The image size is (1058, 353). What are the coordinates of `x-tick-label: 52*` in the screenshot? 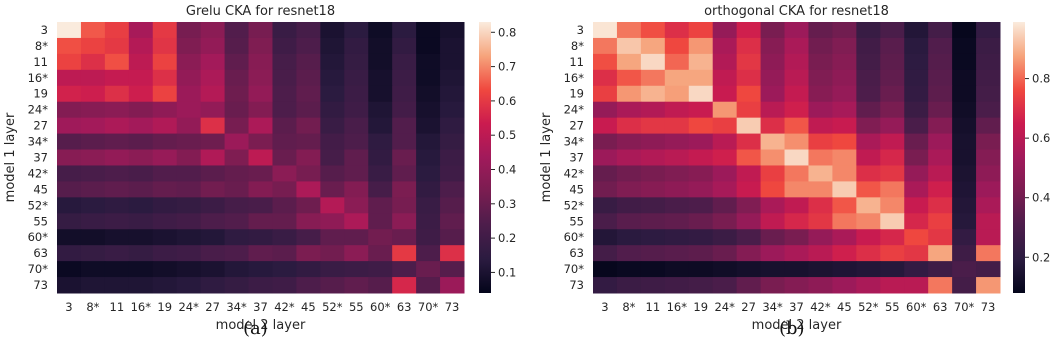 It's located at (868, 307).